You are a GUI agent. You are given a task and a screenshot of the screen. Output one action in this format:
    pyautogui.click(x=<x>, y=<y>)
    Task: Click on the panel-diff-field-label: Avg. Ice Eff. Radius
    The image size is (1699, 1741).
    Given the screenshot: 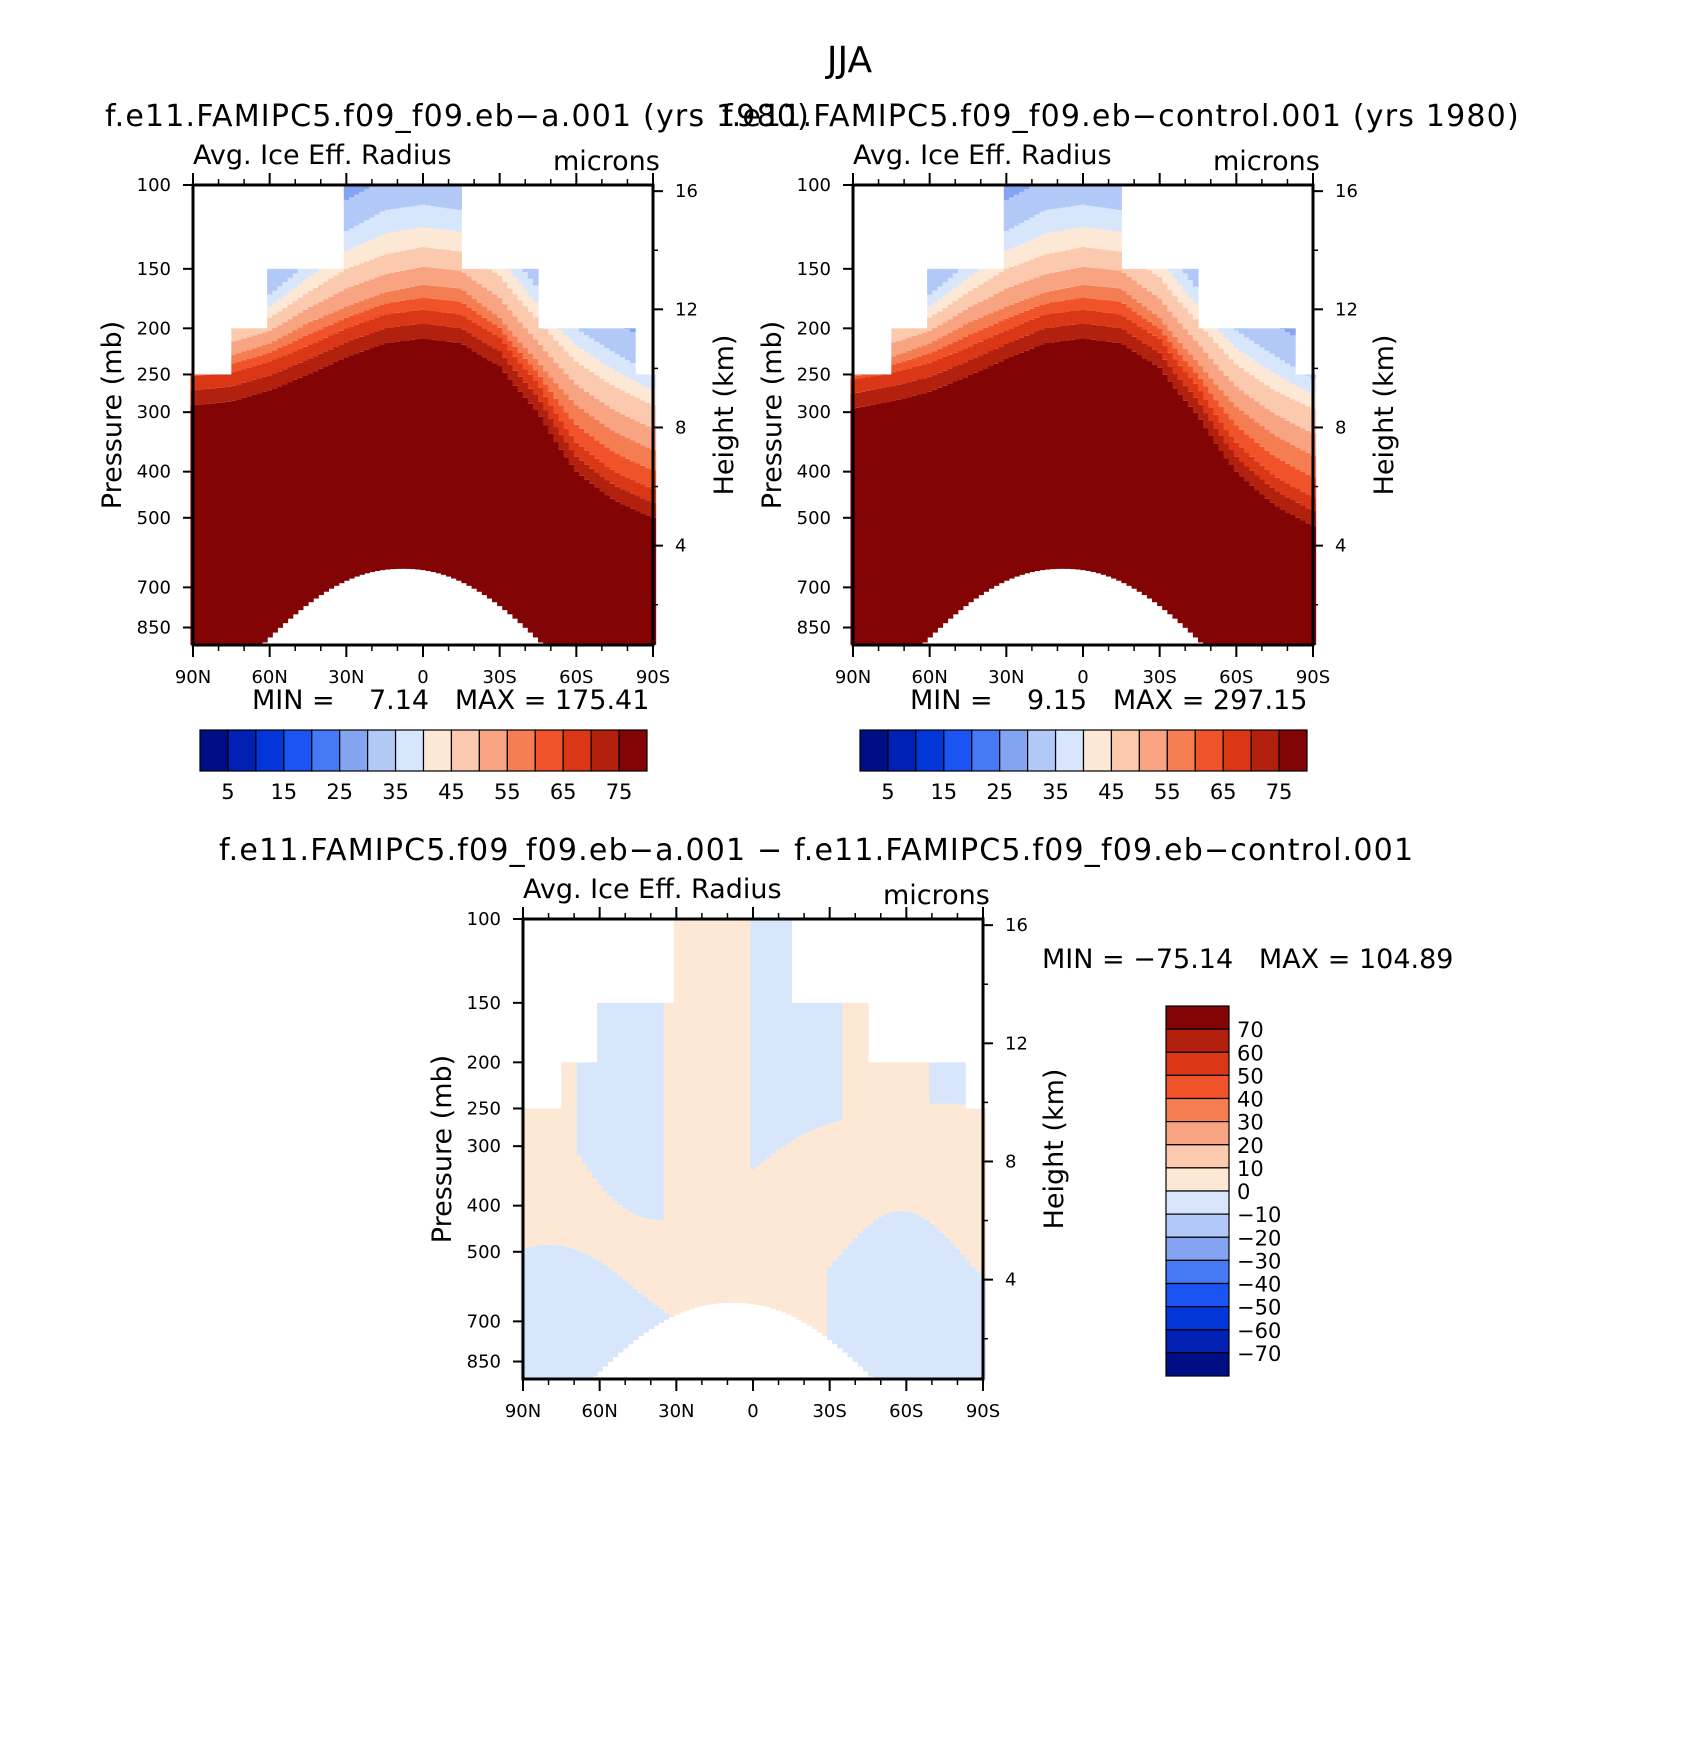 What is the action you would take?
    pyautogui.click(x=652, y=889)
    